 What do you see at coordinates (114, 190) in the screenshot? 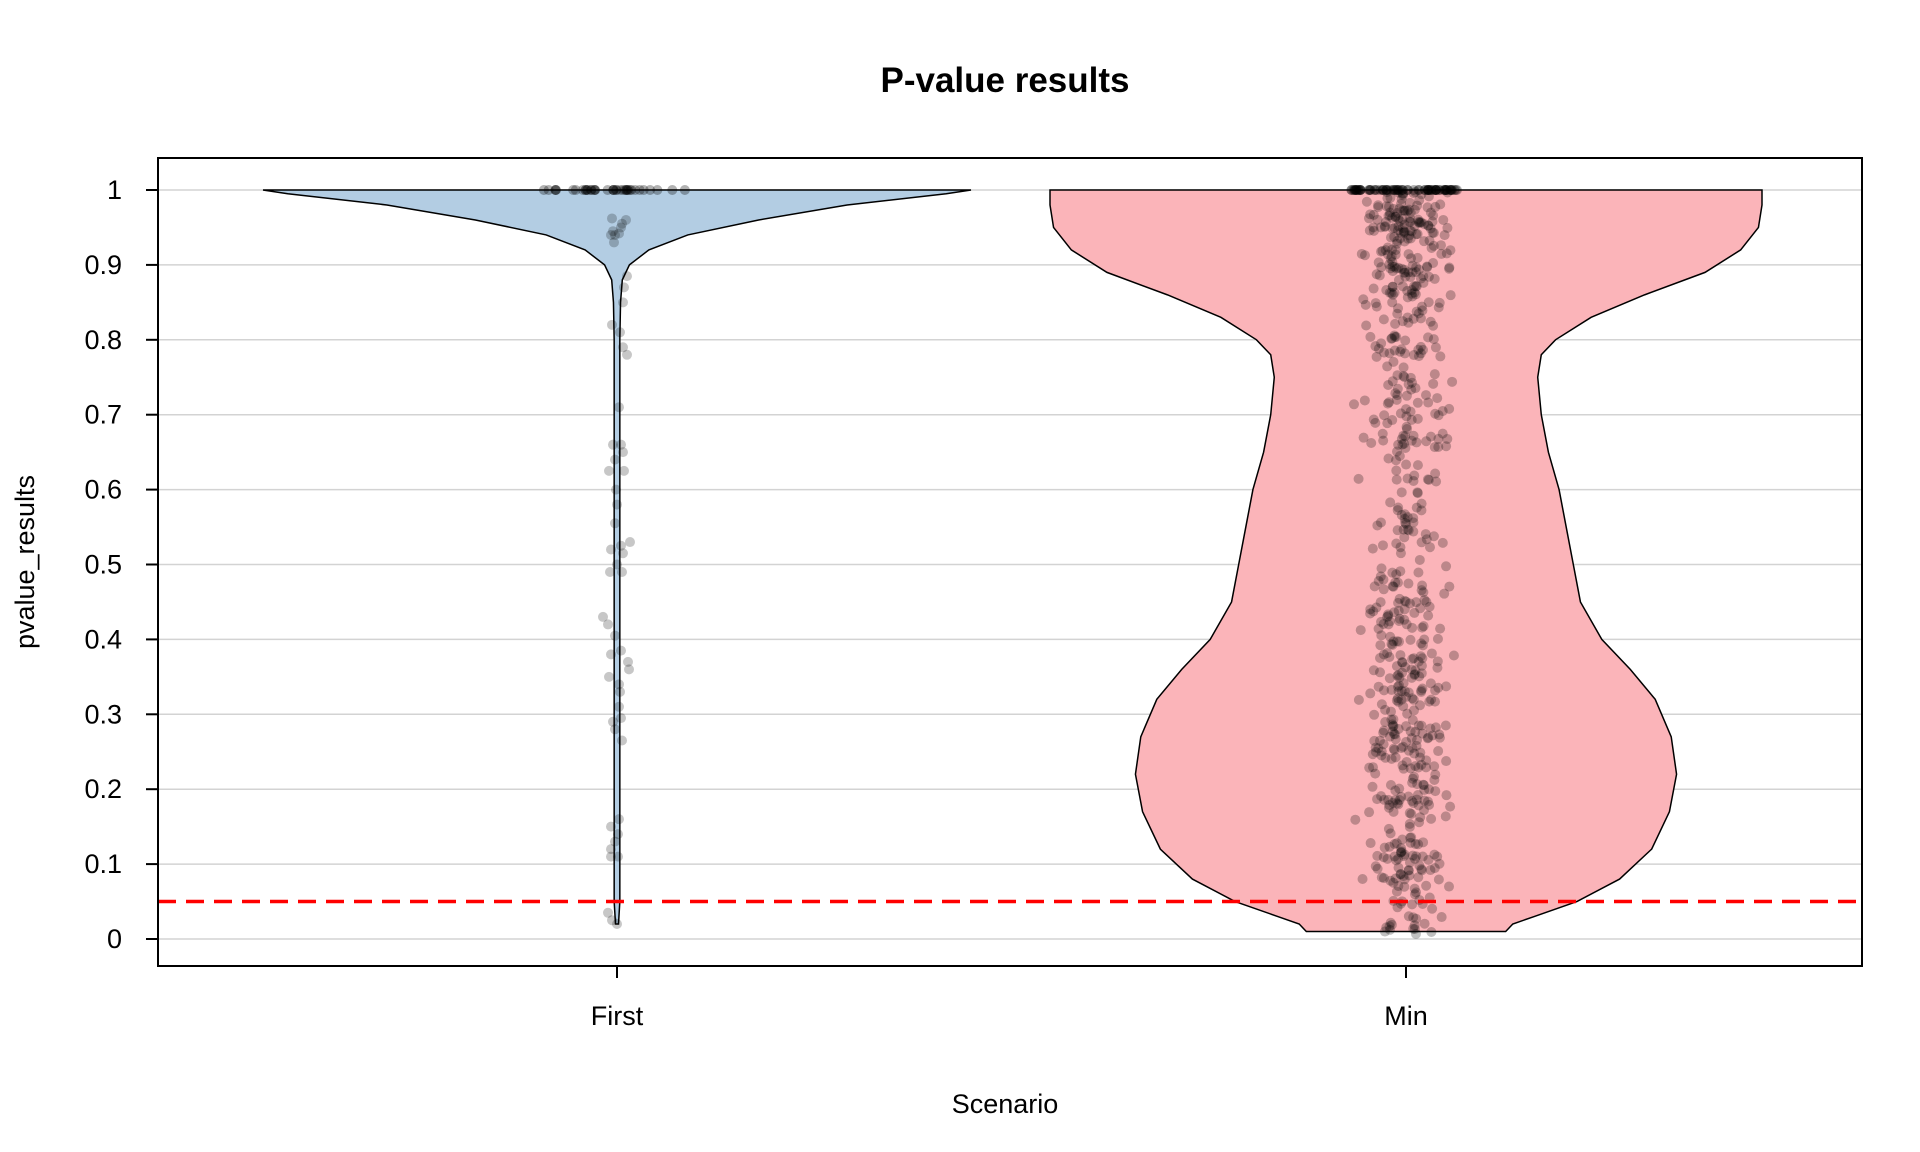
I see `y-tick-label: 1` at bounding box center [114, 190].